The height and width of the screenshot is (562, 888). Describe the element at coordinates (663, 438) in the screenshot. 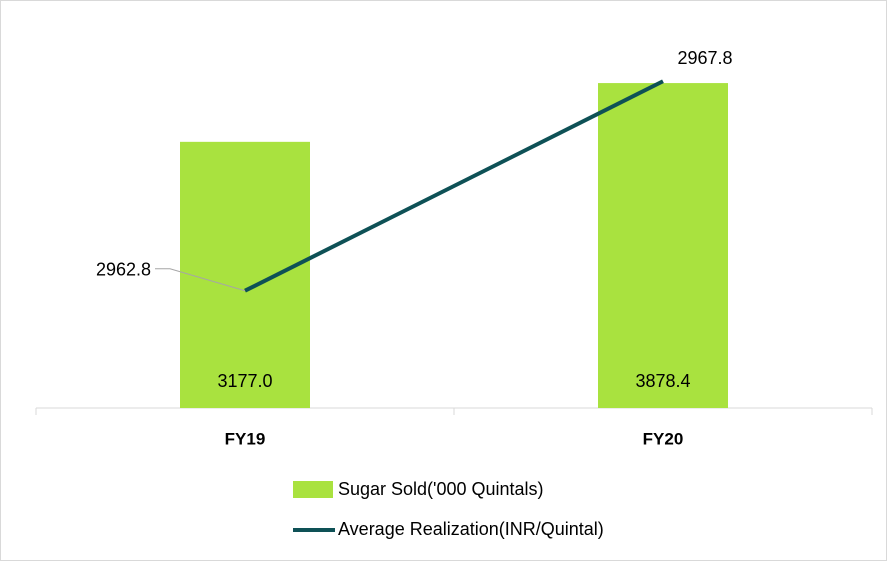

I see `x-tick-label: FY20` at that location.